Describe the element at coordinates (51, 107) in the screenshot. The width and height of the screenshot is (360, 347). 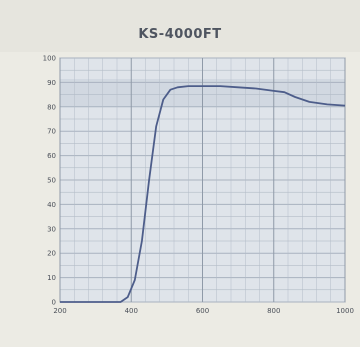
I see `y-tick-label: 80` at that location.